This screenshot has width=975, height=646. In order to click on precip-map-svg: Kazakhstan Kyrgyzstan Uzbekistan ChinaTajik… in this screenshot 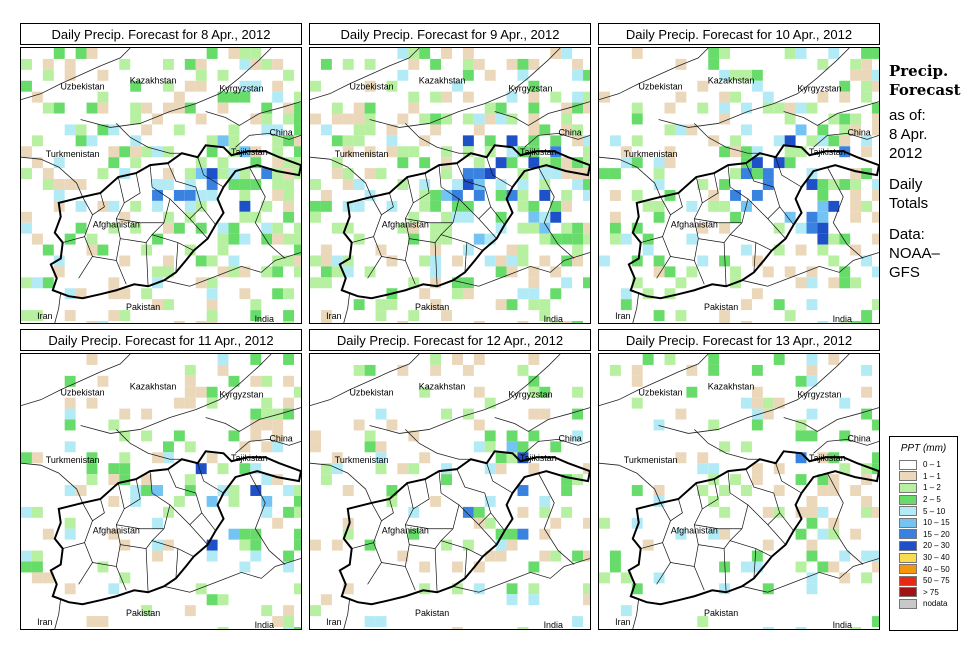, I will do `click(450, 185)`.